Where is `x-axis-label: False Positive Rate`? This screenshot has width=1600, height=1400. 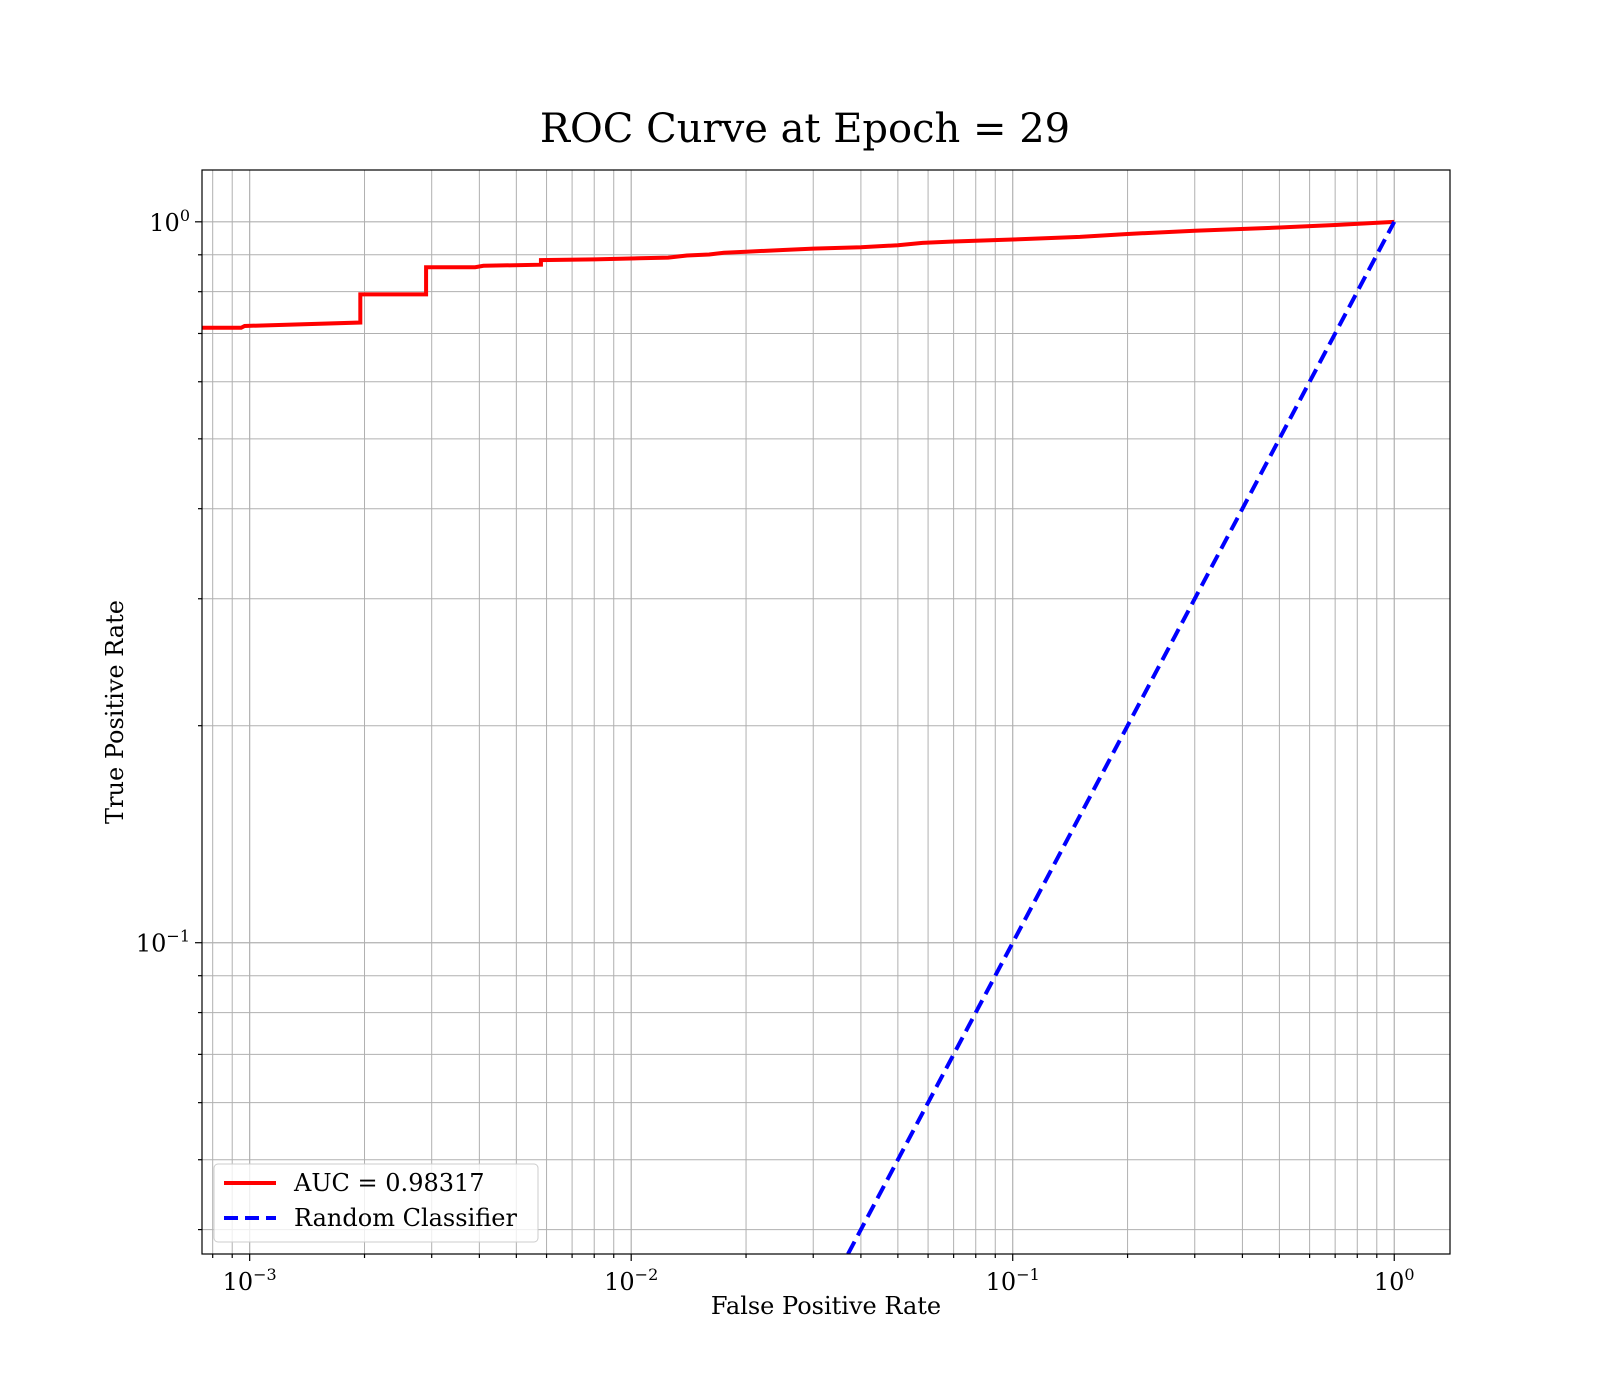
x-axis-label: False Positive Rate is located at coordinates (826, 1306).